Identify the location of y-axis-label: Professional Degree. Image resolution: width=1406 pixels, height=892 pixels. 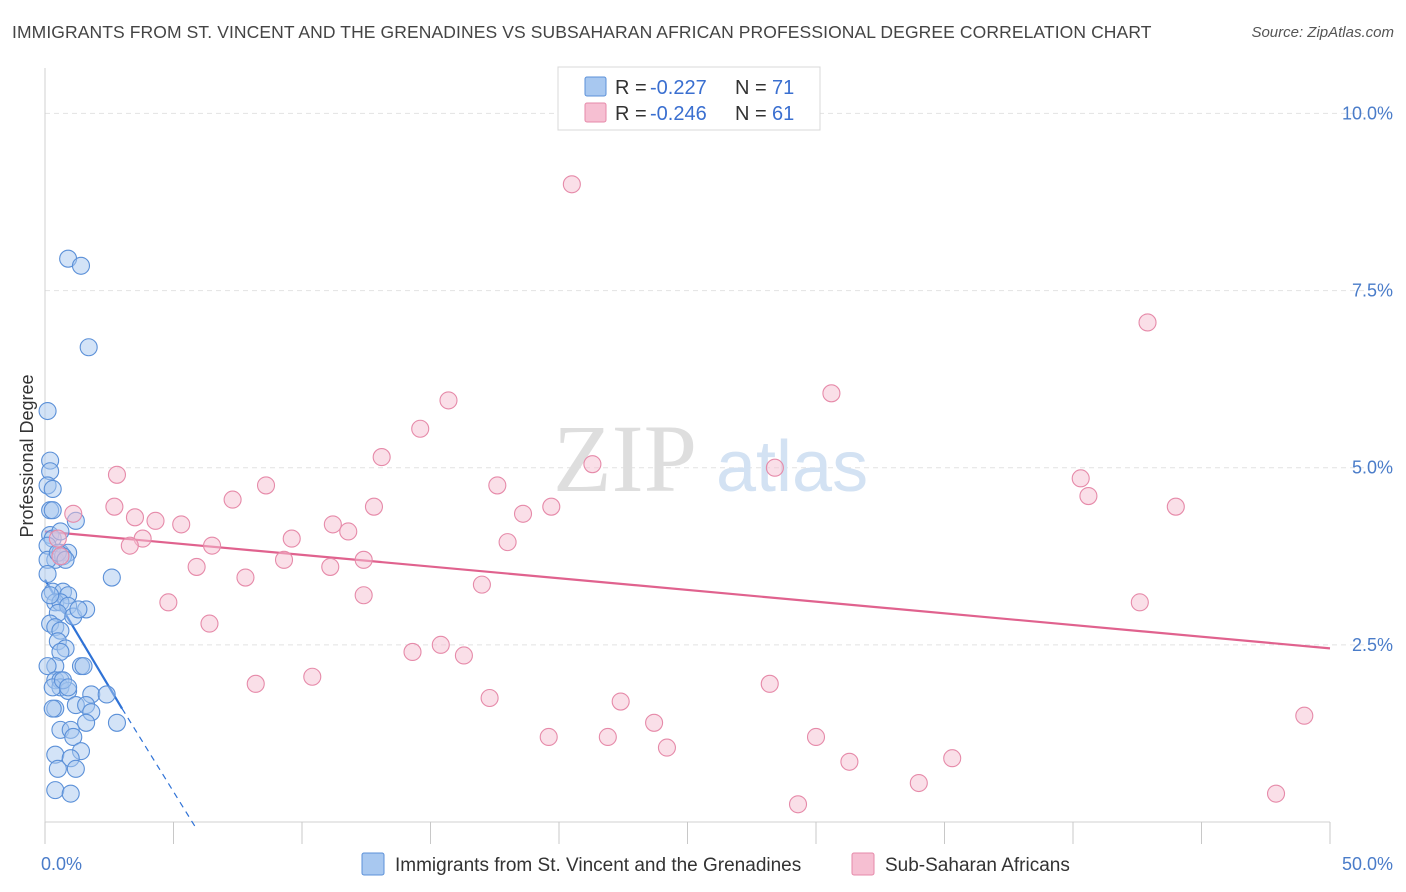
(27, 455).